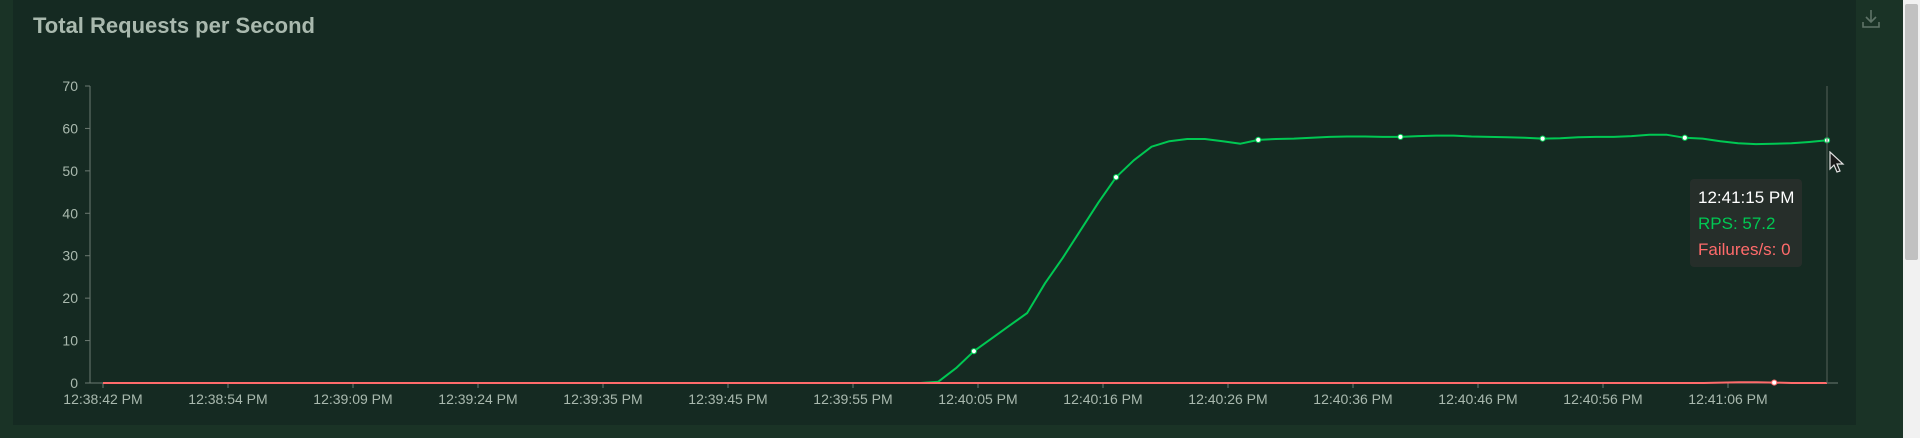 The image size is (1920, 438). What do you see at coordinates (1102, 399) in the screenshot?
I see `x-tick-label: 12:40:16 PM` at bounding box center [1102, 399].